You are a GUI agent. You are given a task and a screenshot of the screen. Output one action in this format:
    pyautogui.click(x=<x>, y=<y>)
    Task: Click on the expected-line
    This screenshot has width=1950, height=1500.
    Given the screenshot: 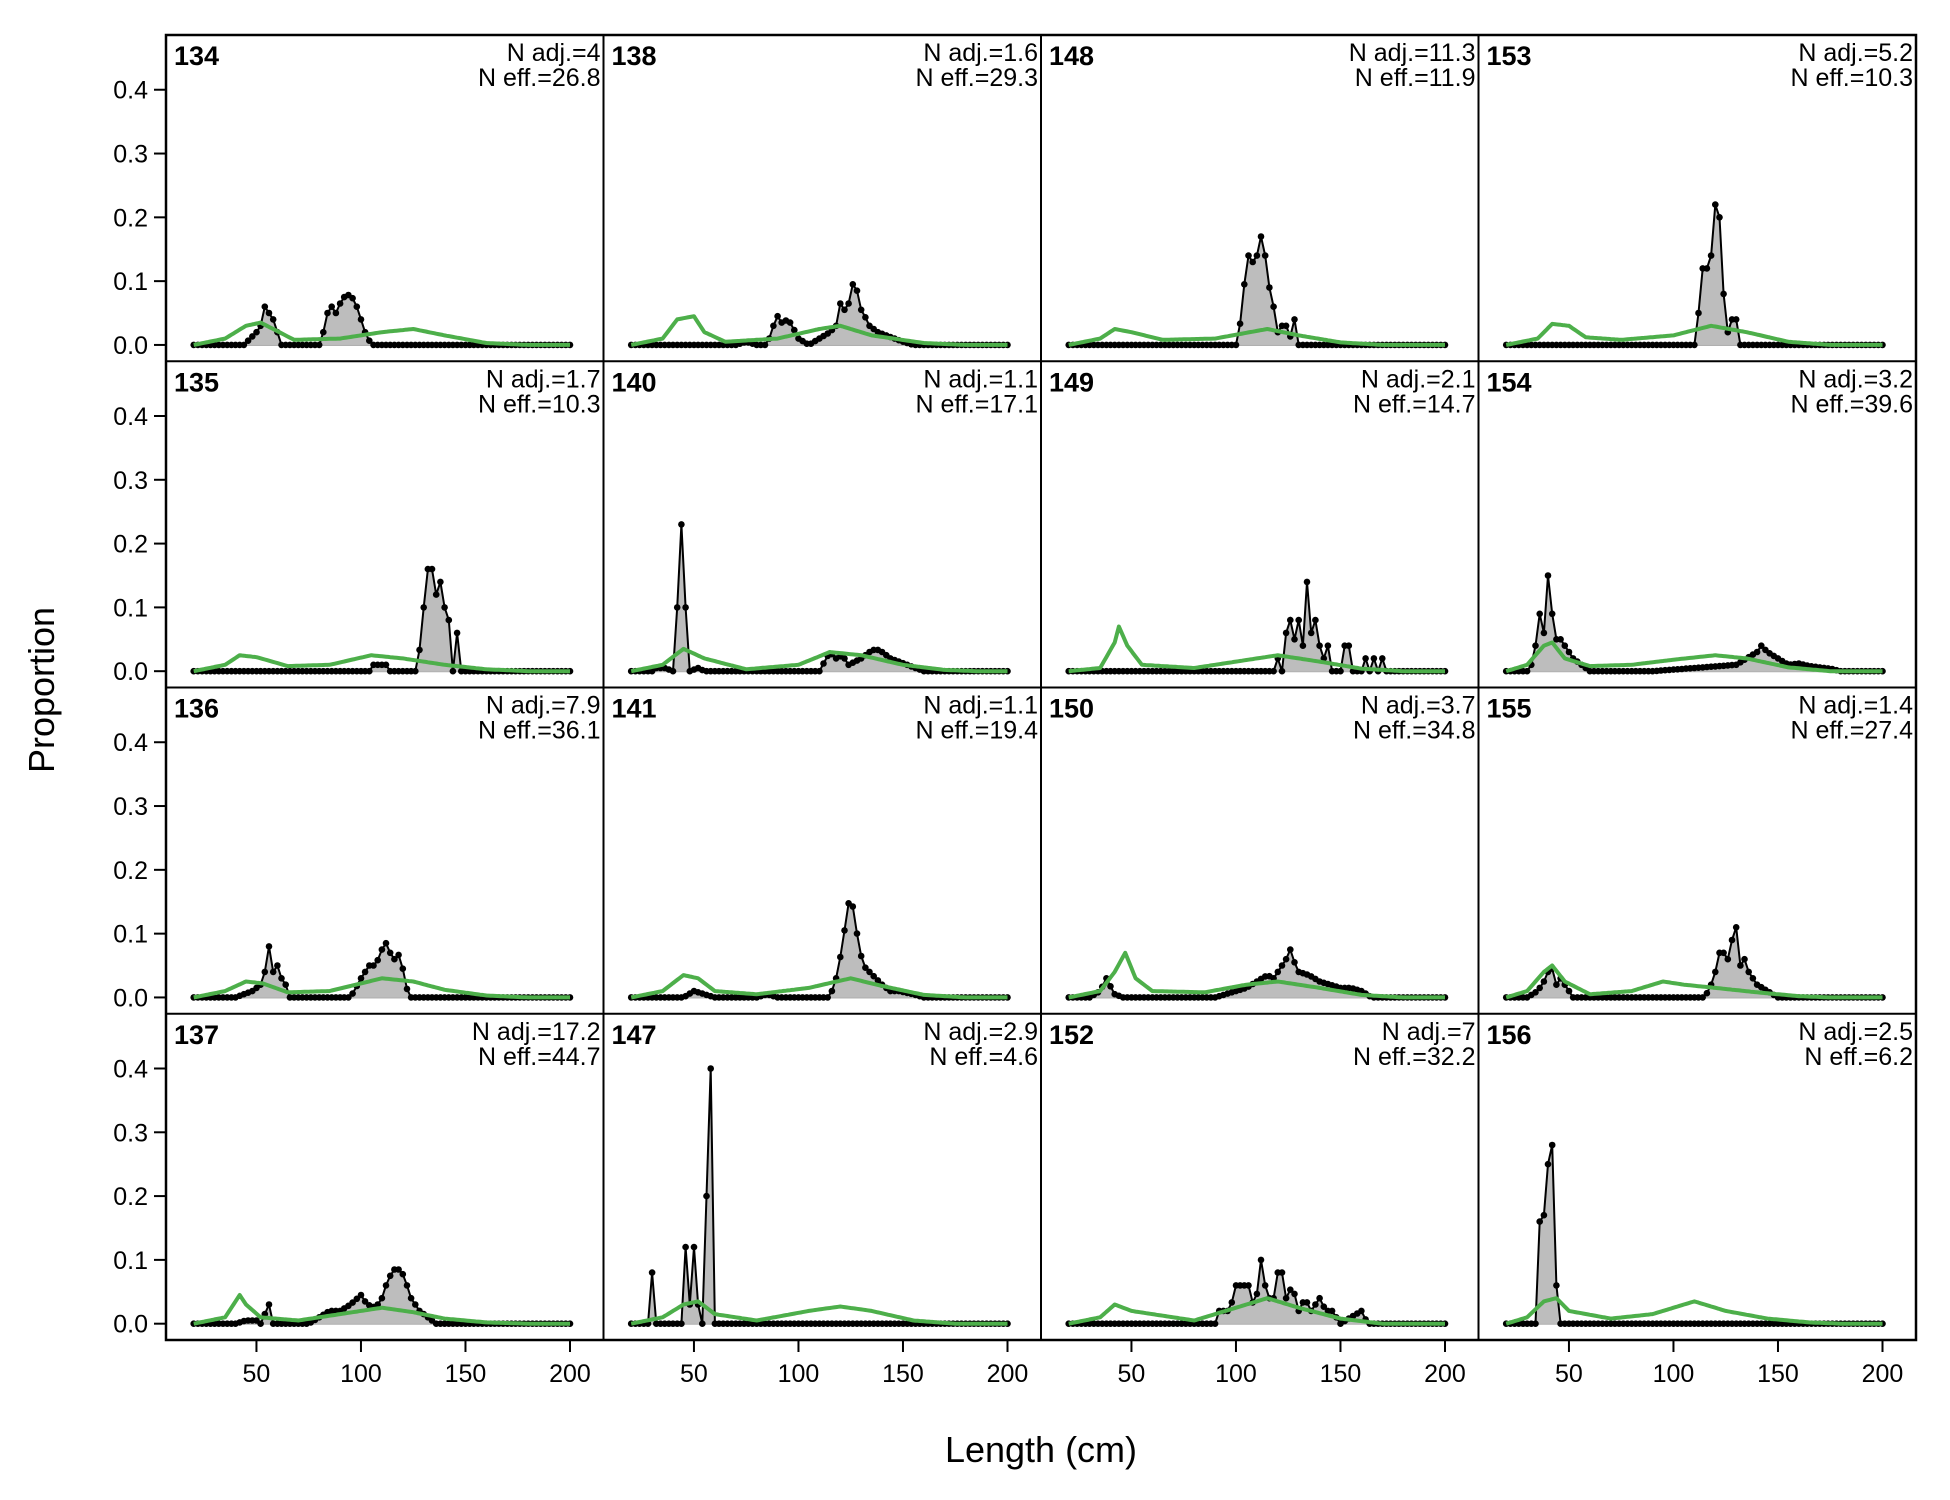 What is the action you would take?
    pyautogui.click(x=1256, y=1311)
    